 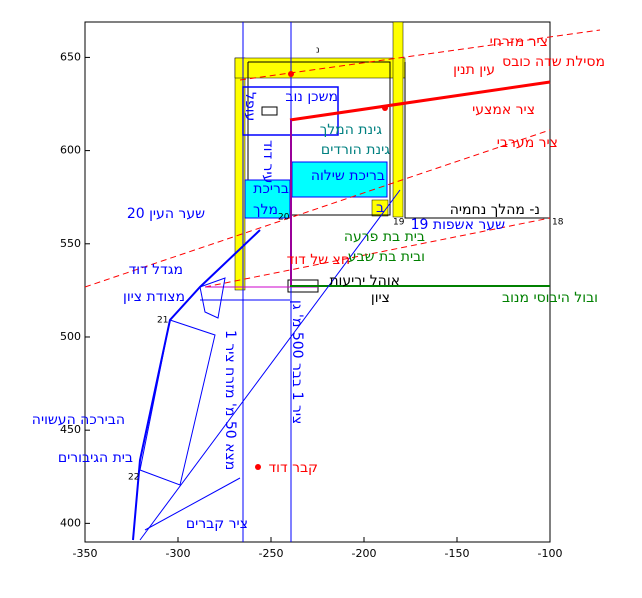 What do you see at coordinates (384, 237) in the screenshot?
I see `label: בית בת פרעה` at bounding box center [384, 237].